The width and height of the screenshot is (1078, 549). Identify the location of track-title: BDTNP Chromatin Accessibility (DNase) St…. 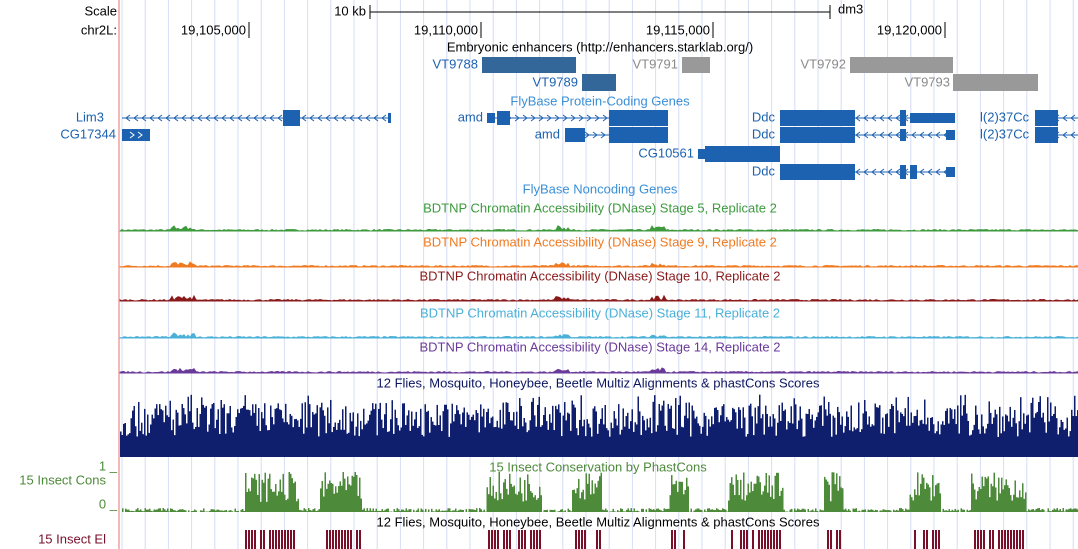
(599, 275).